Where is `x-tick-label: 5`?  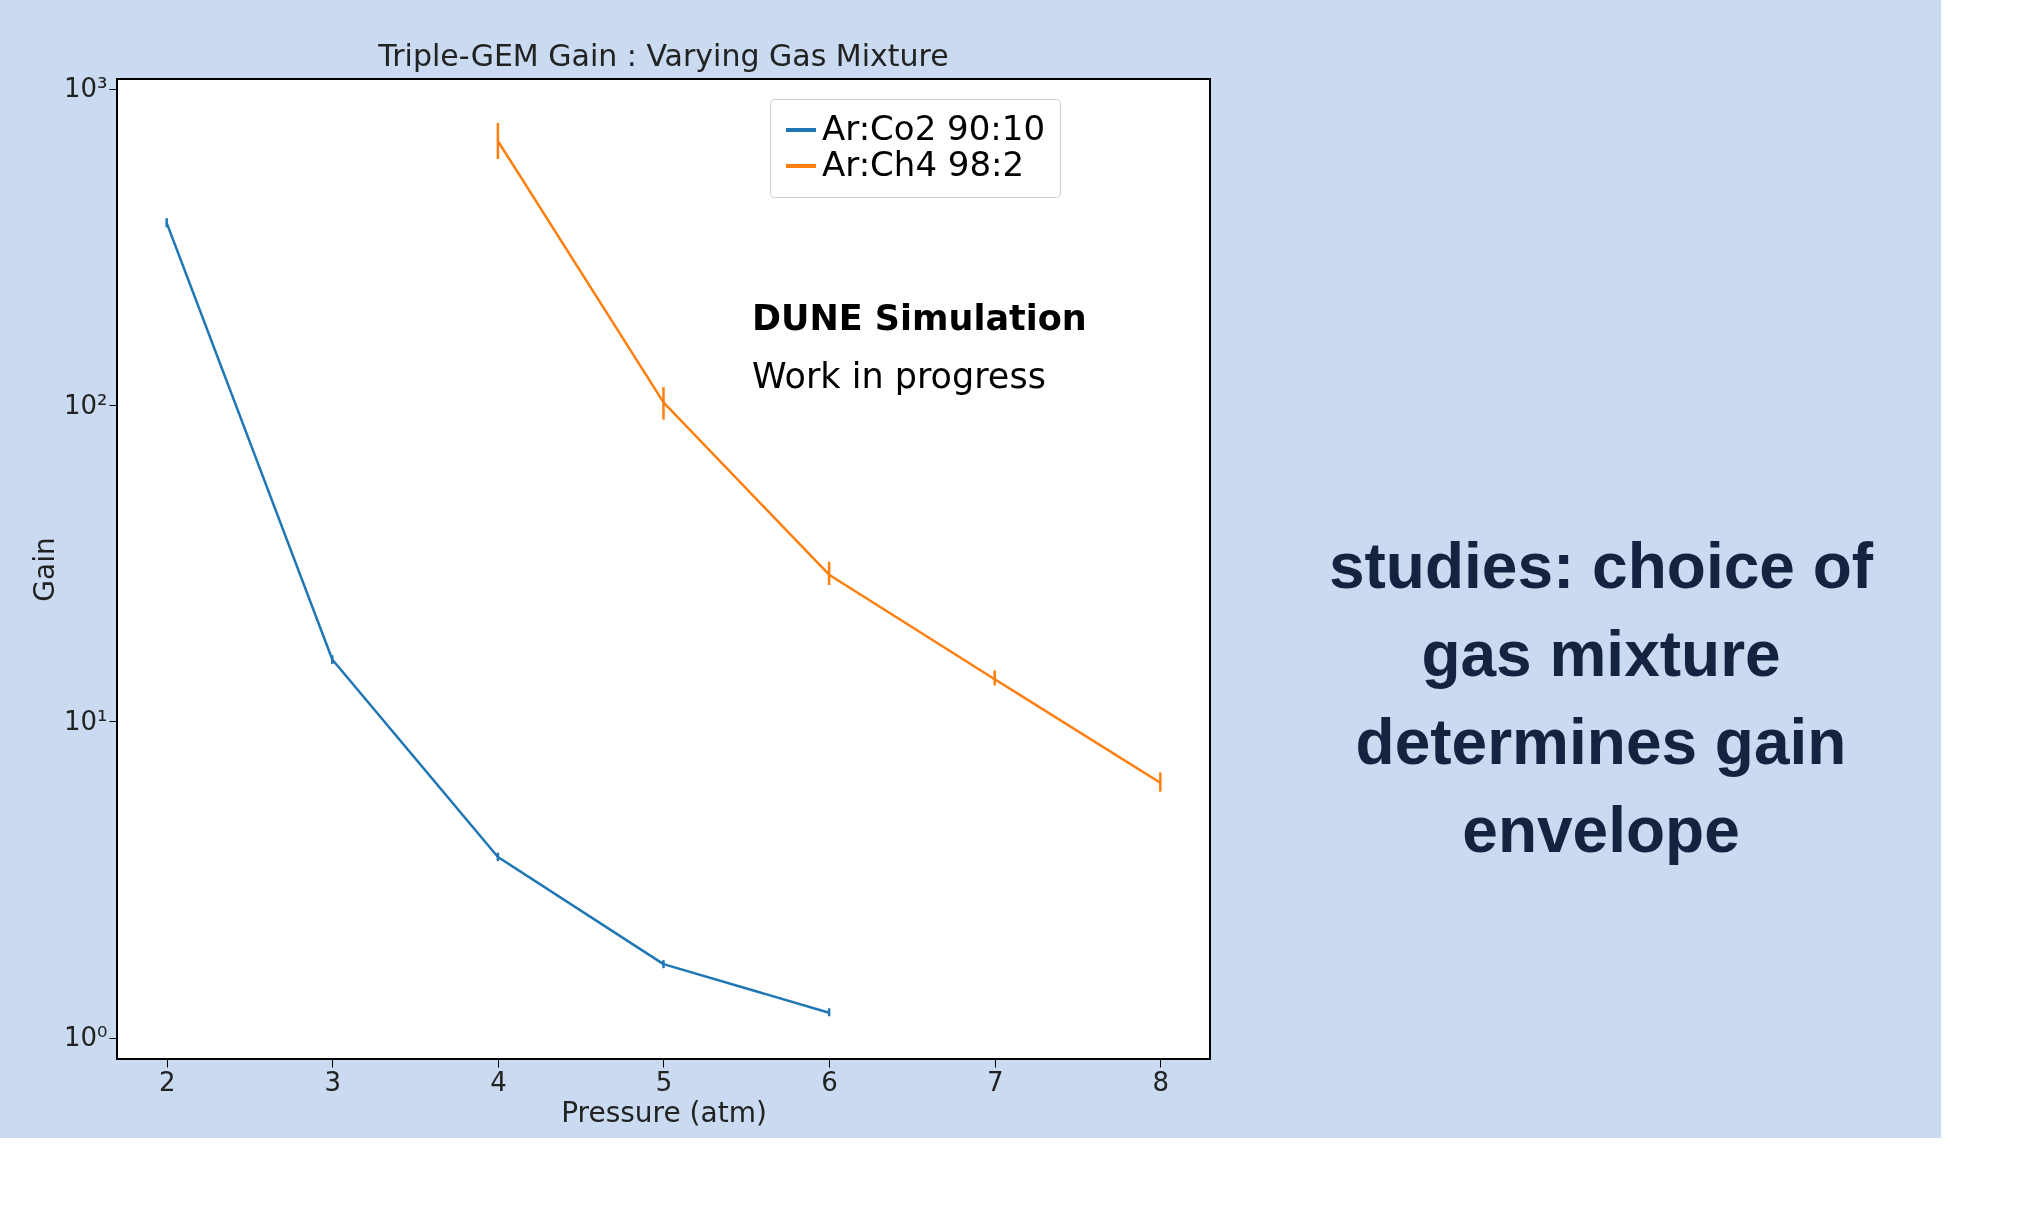 x-tick-label: 5 is located at coordinates (664, 1081).